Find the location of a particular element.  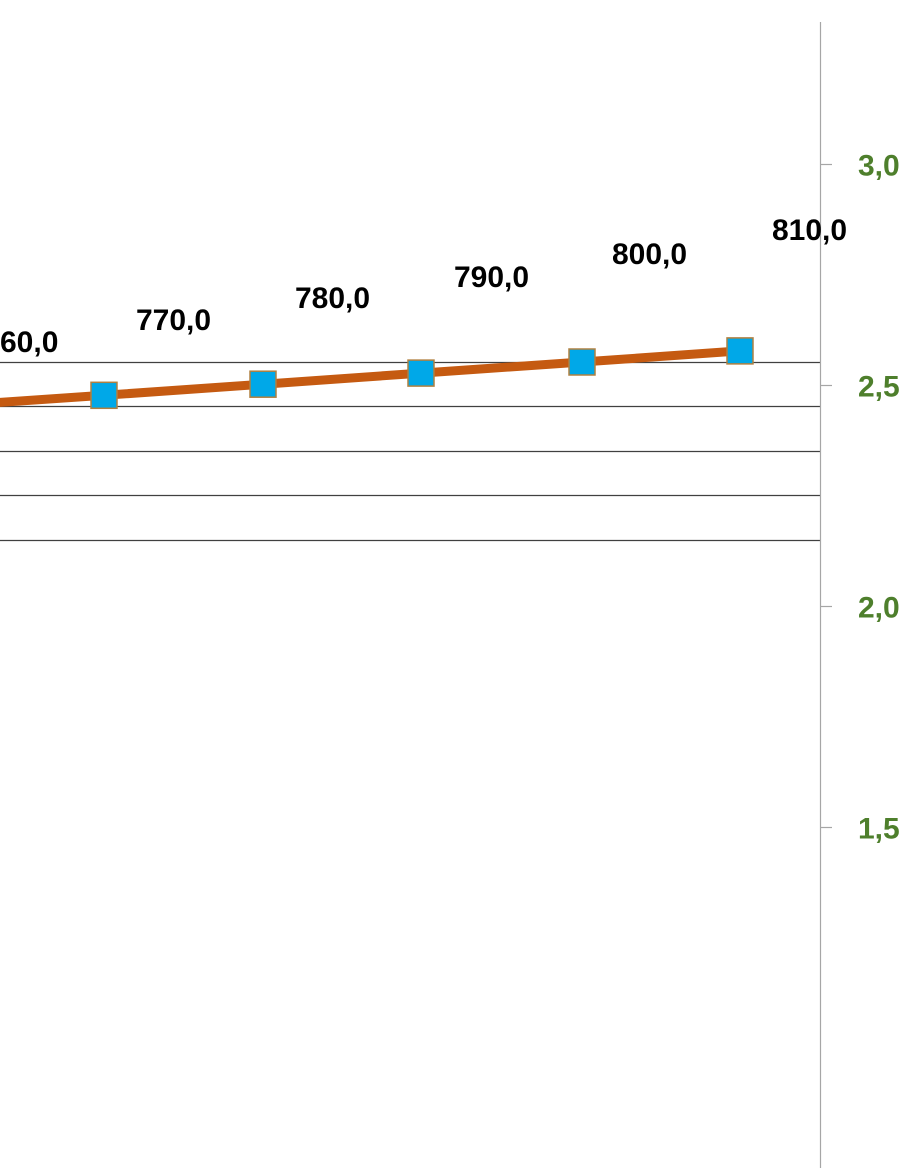

gridlines is located at coordinates (410, 451).